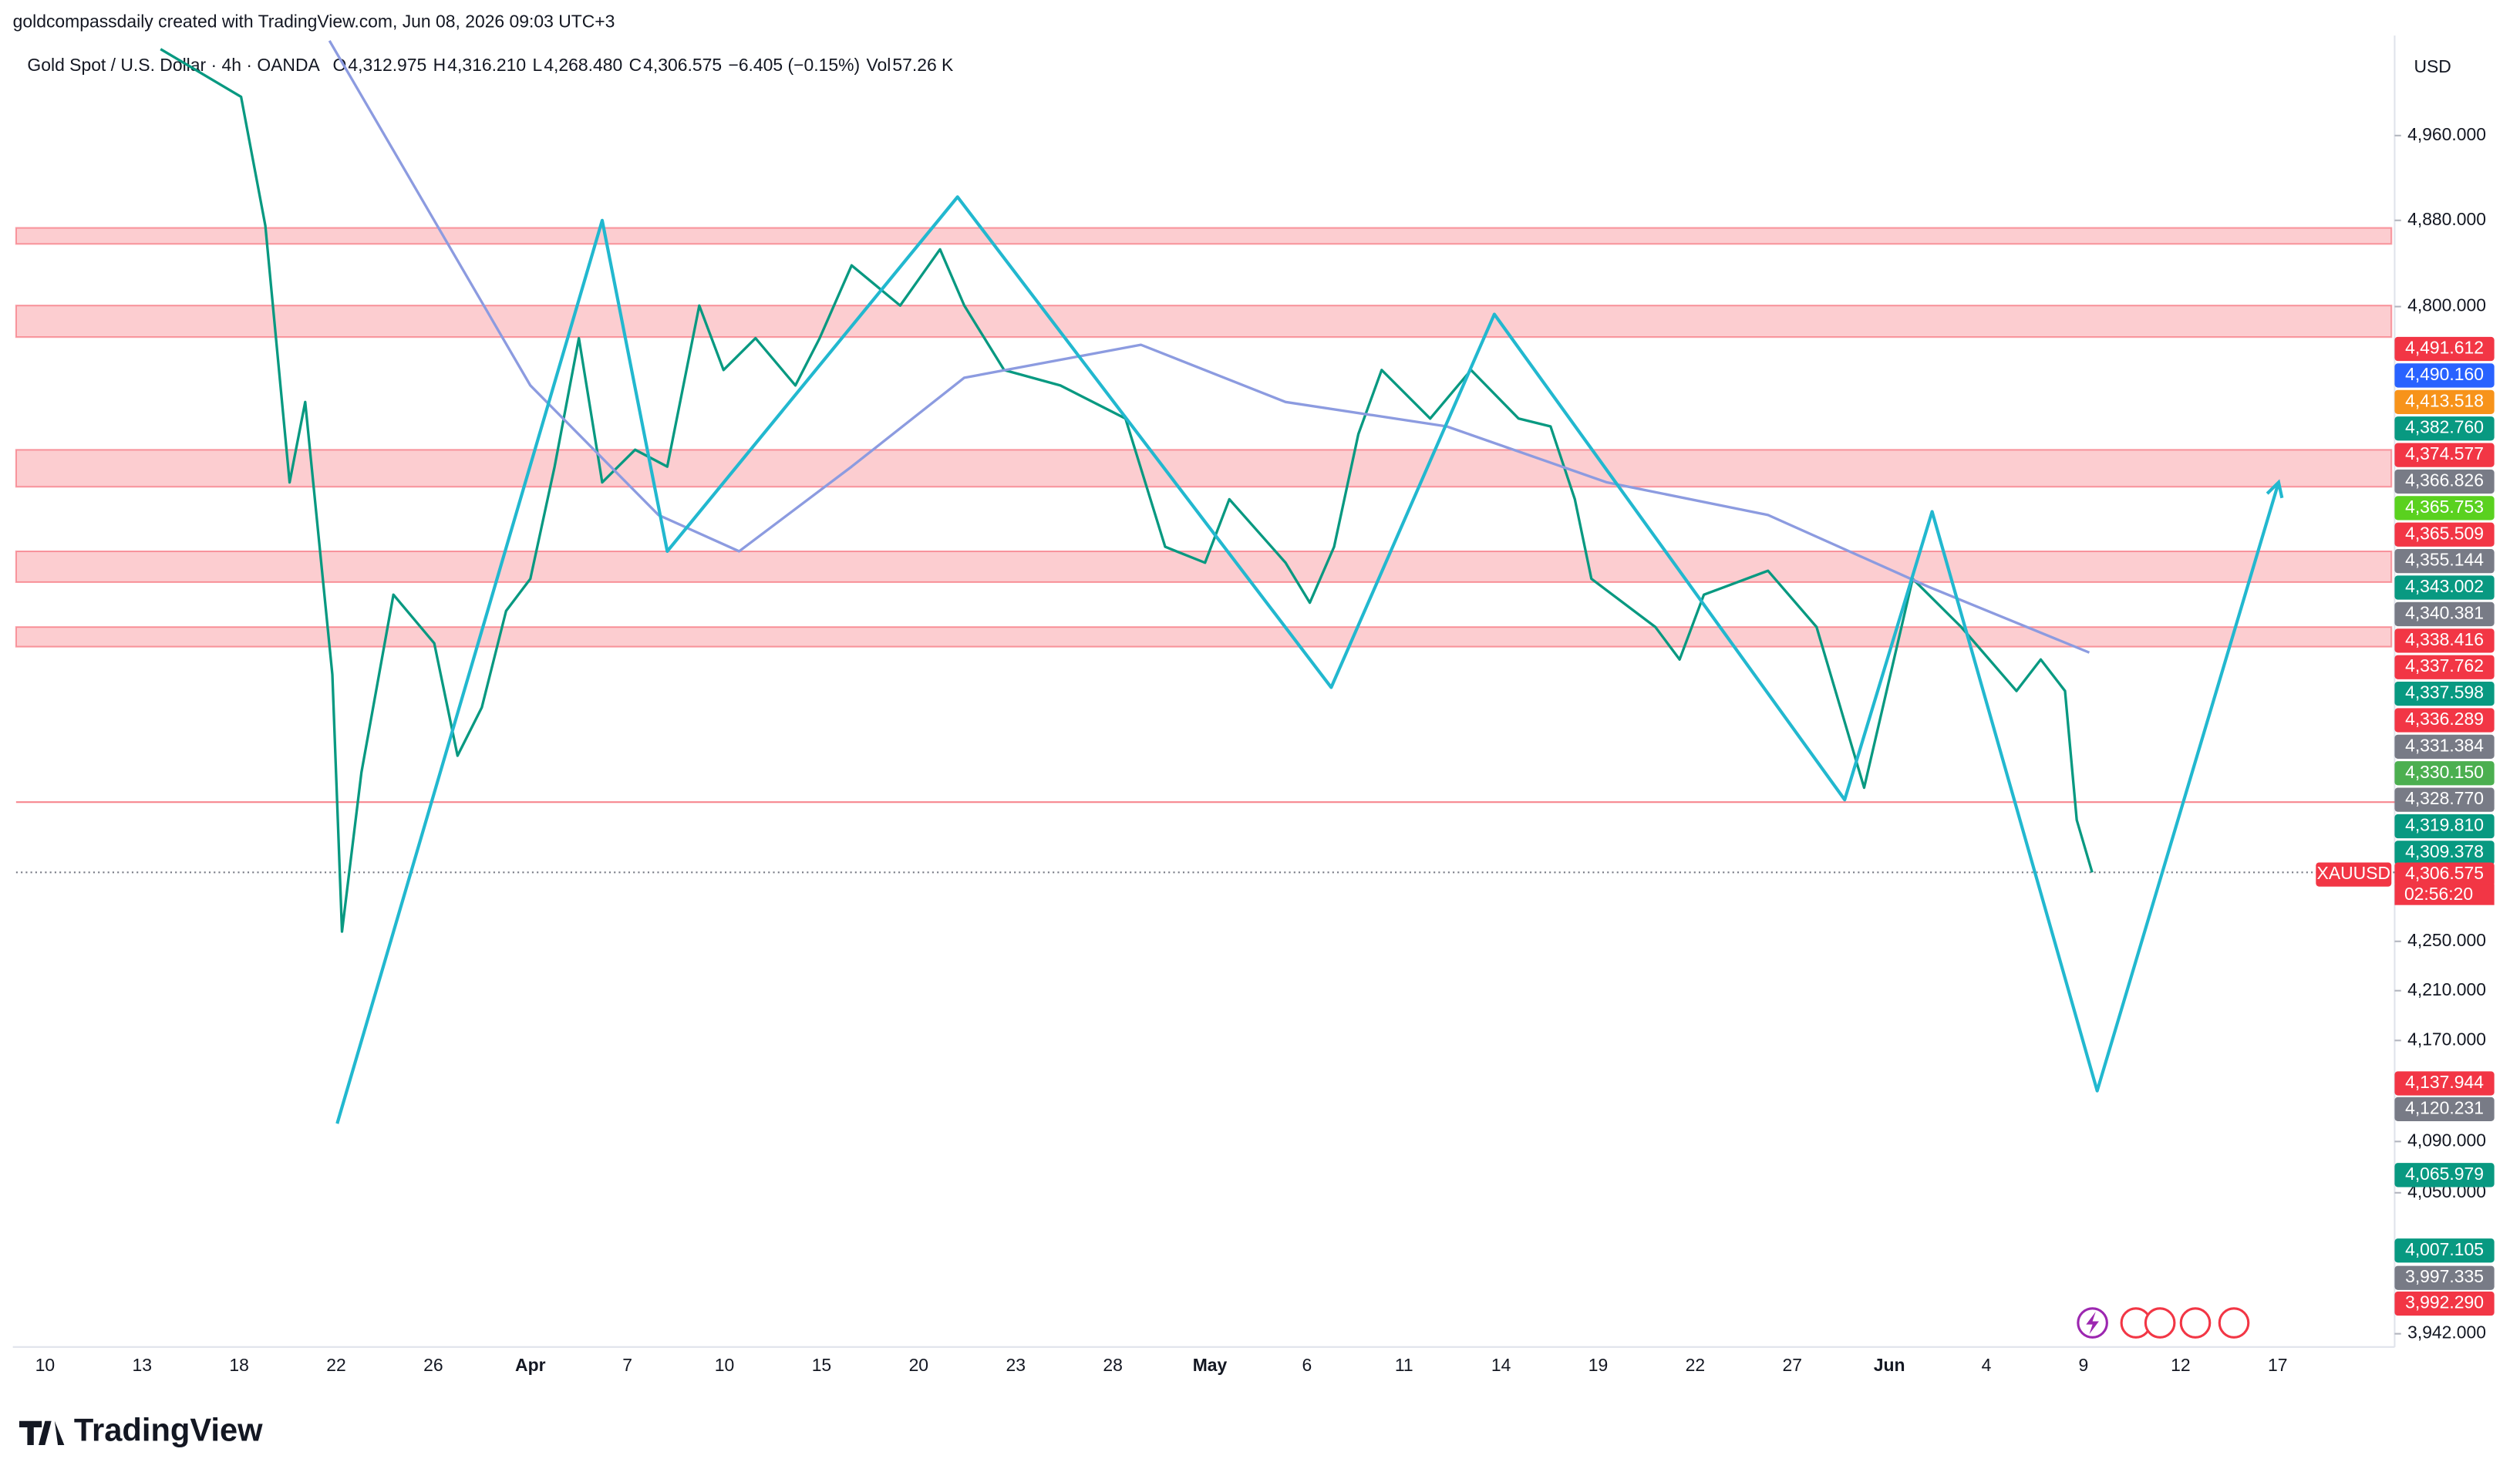 The height and width of the screenshot is (1479, 2520). I want to click on x-tick-label: Apr, so click(530, 1365).